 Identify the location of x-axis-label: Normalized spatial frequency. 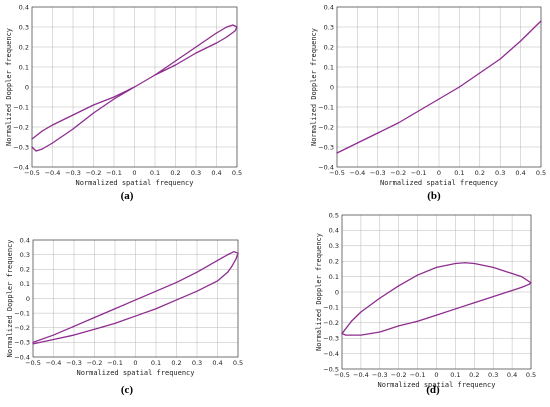
(134, 183).